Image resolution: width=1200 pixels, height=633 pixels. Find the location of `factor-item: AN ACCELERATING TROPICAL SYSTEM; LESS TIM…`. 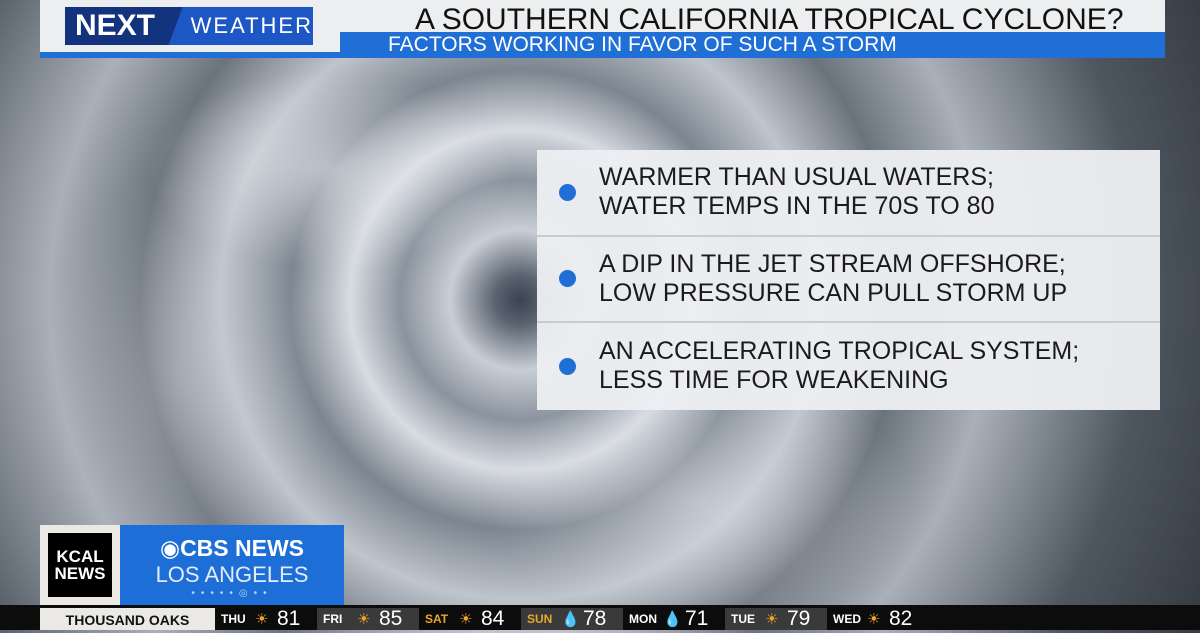

factor-item: AN ACCELERATING TROPICAL SYSTEM; LESS TIM… is located at coordinates (848, 366).